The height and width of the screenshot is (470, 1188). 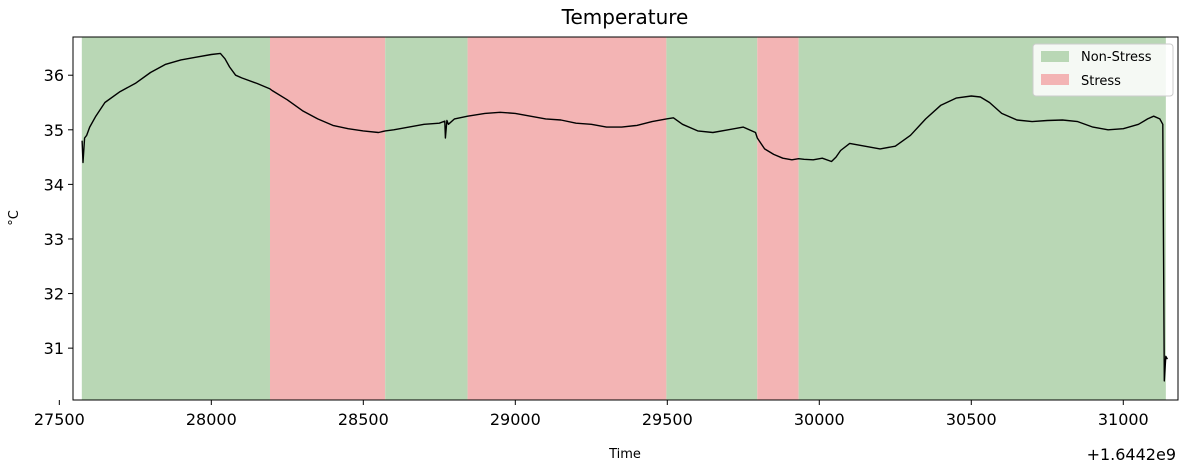 What do you see at coordinates (667, 419) in the screenshot?
I see `x-tick-label-29500: 29500` at bounding box center [667, 419].